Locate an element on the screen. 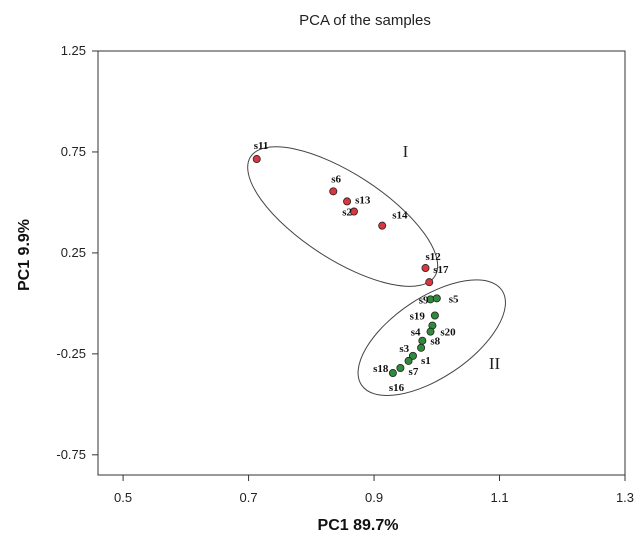 This screenshot has height=539, width=638. x-tick-label: 0.7 is located at coordinates (249, 497).